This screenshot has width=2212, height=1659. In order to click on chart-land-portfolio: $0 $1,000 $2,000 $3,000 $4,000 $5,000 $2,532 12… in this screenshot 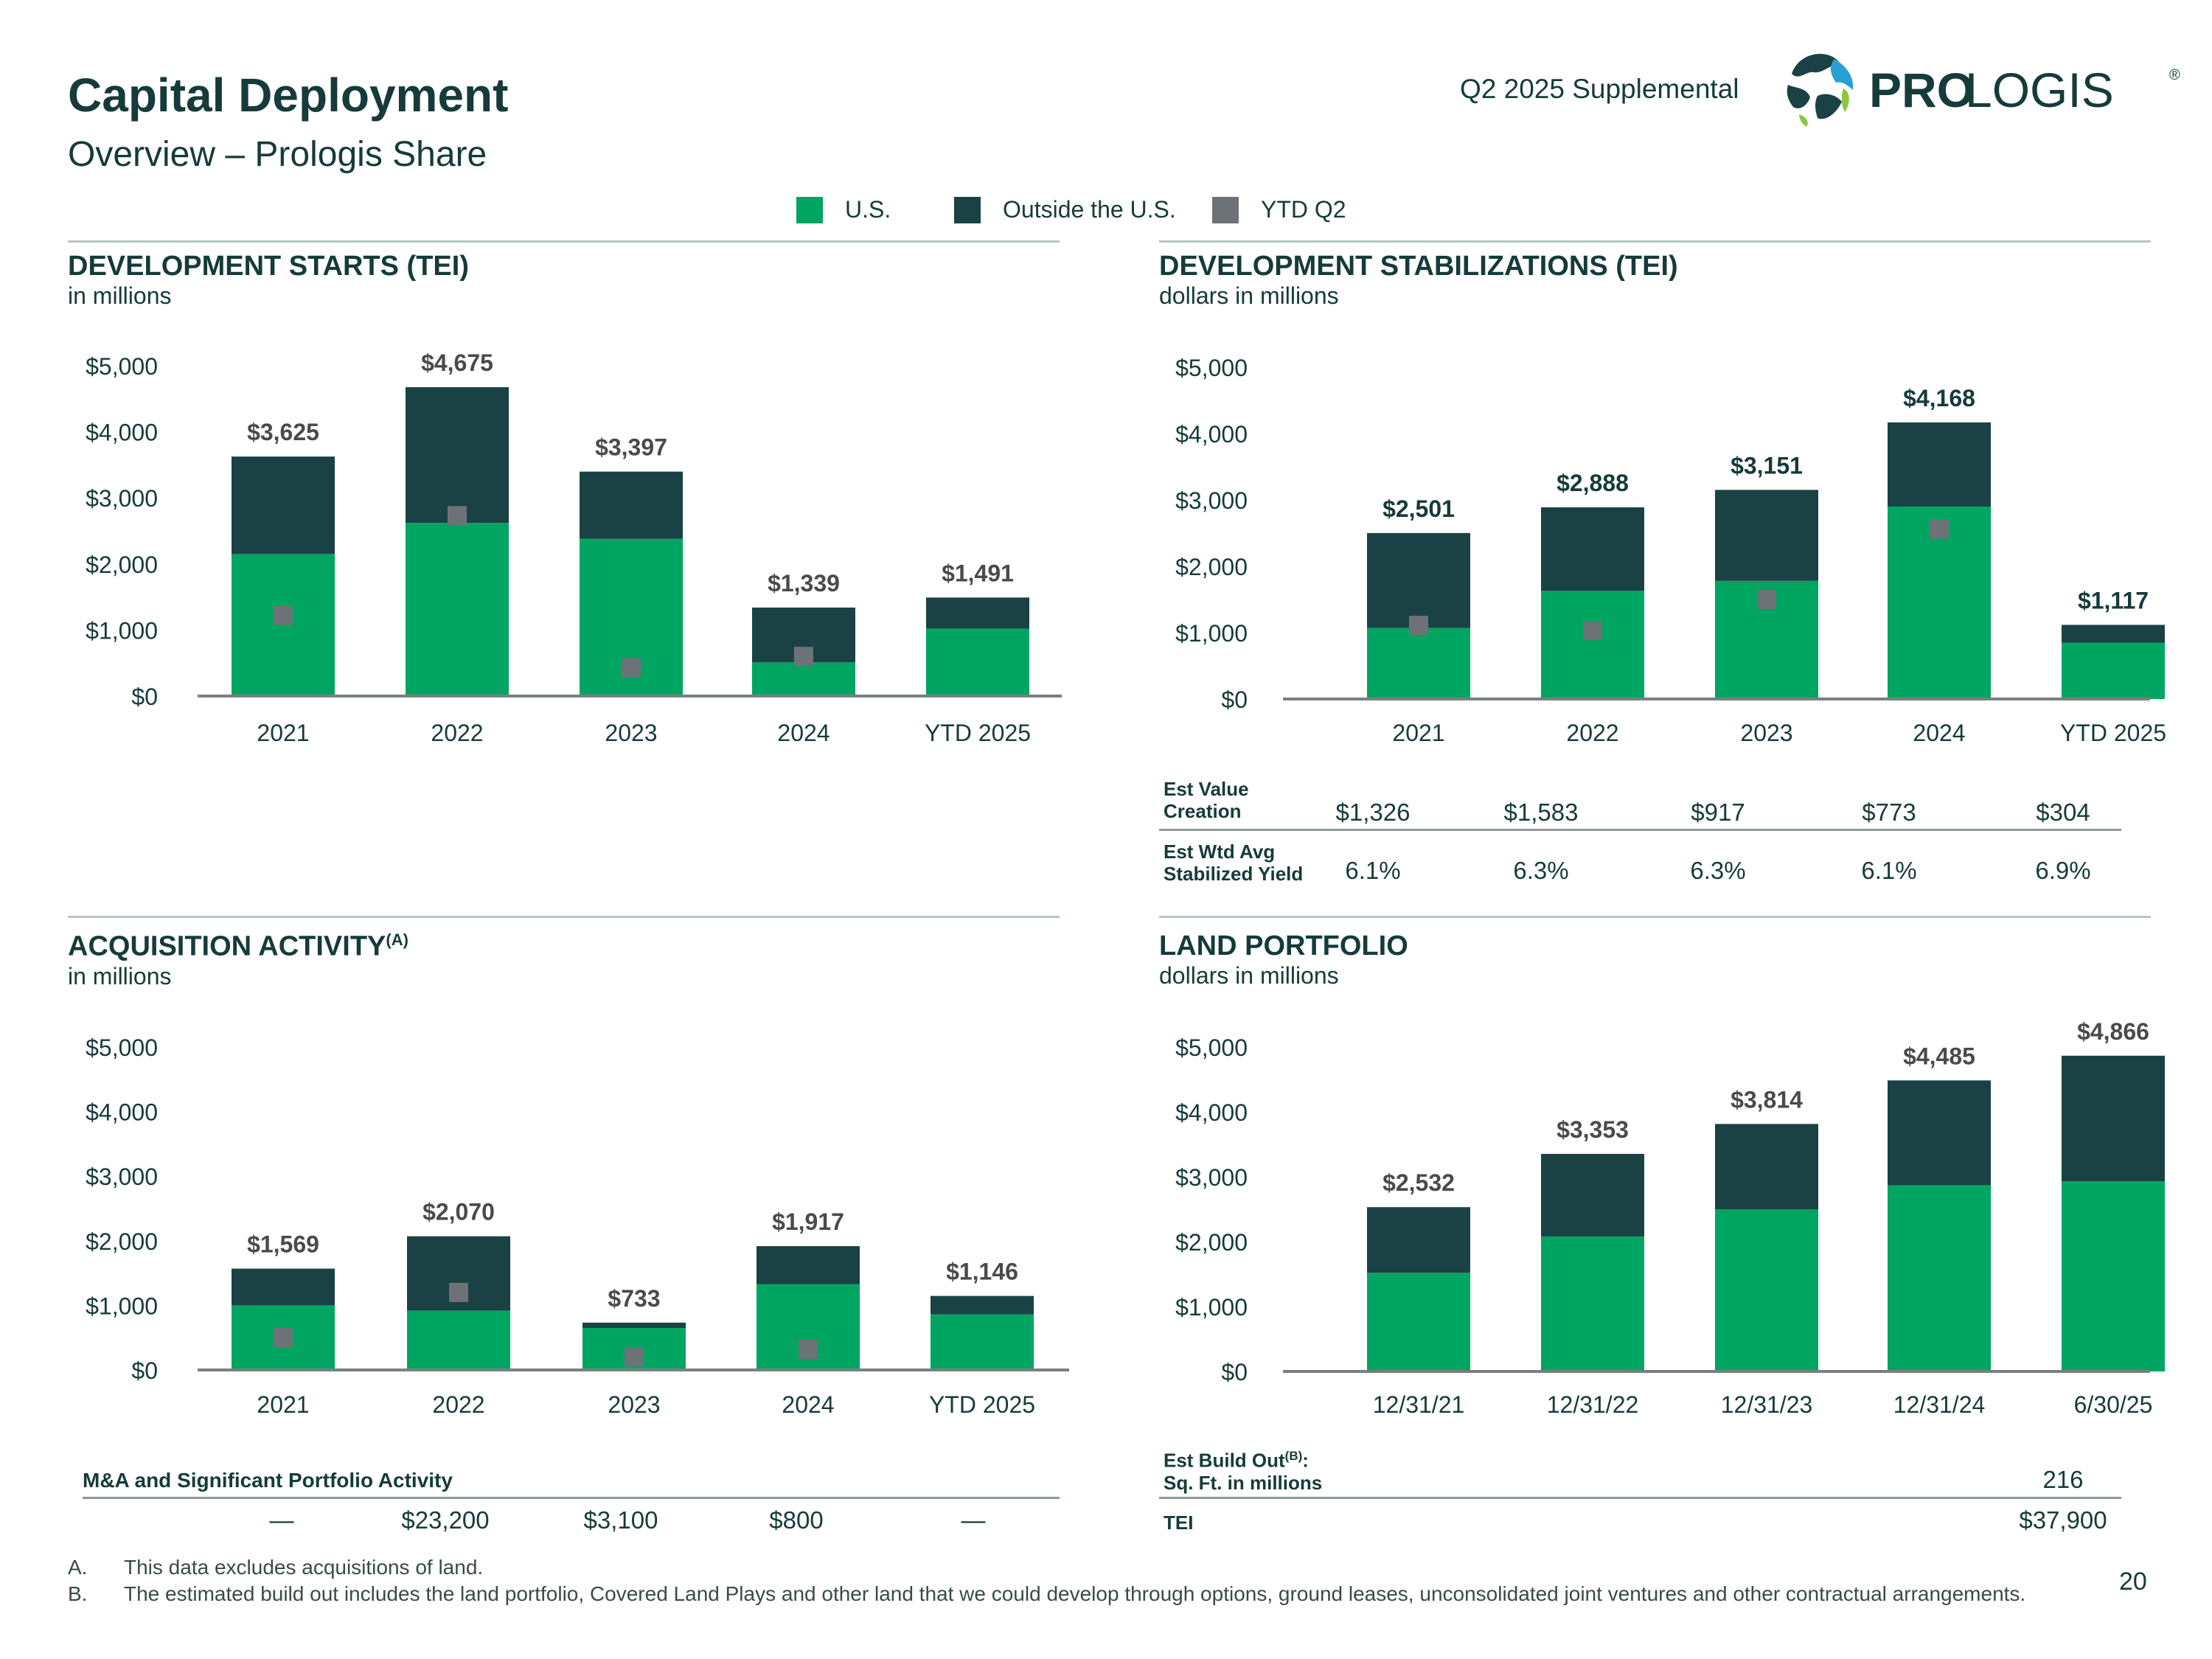, I will do `click(1670, 1218)`.